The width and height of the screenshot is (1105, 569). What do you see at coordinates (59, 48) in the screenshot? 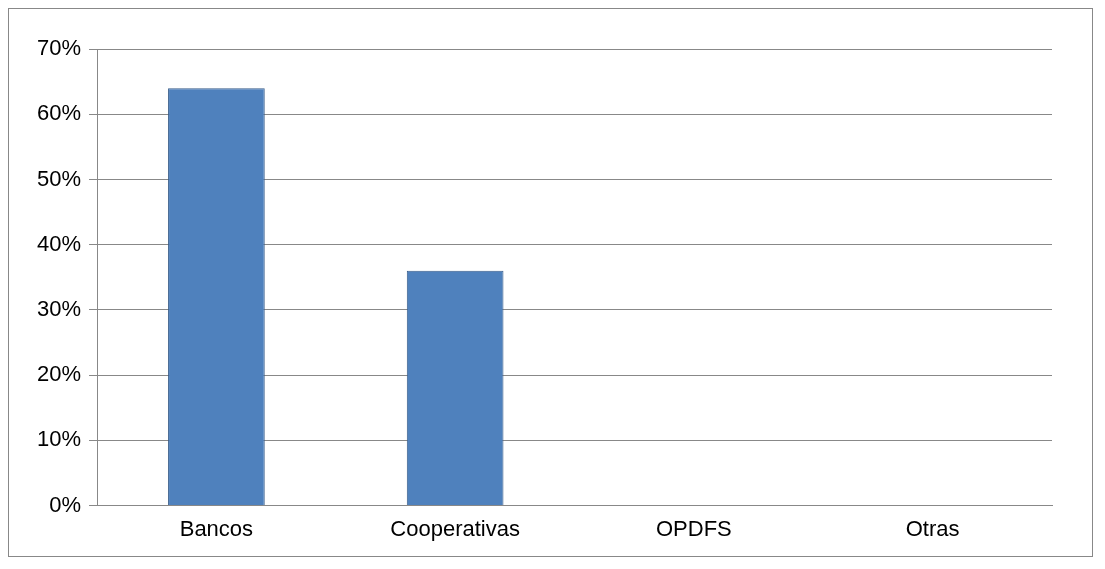
I see `y-tick-label: 70%` at bounding box center [59, 48].